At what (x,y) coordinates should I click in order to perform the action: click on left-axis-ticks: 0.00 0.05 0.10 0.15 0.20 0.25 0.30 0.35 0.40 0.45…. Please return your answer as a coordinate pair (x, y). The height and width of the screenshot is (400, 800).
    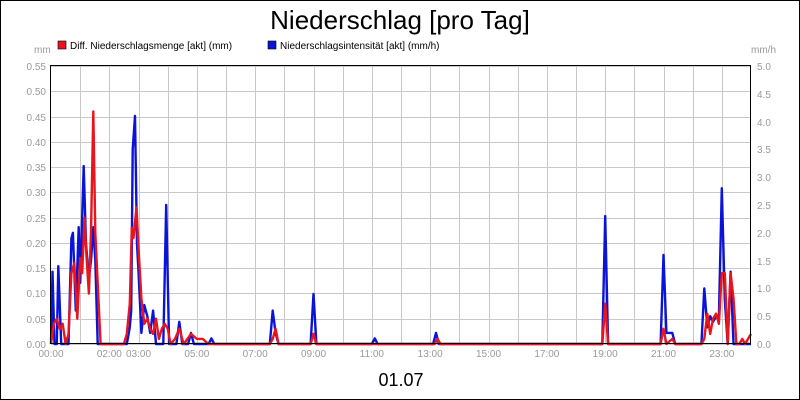
    Looking at the image, I should click on (37, 206).